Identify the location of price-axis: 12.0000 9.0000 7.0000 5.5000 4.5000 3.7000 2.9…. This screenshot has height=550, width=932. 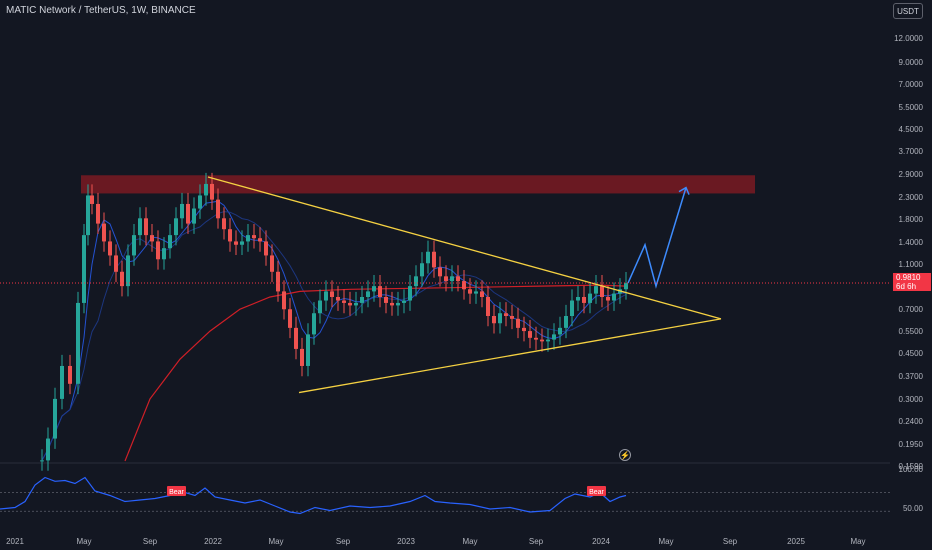
(908, 252).